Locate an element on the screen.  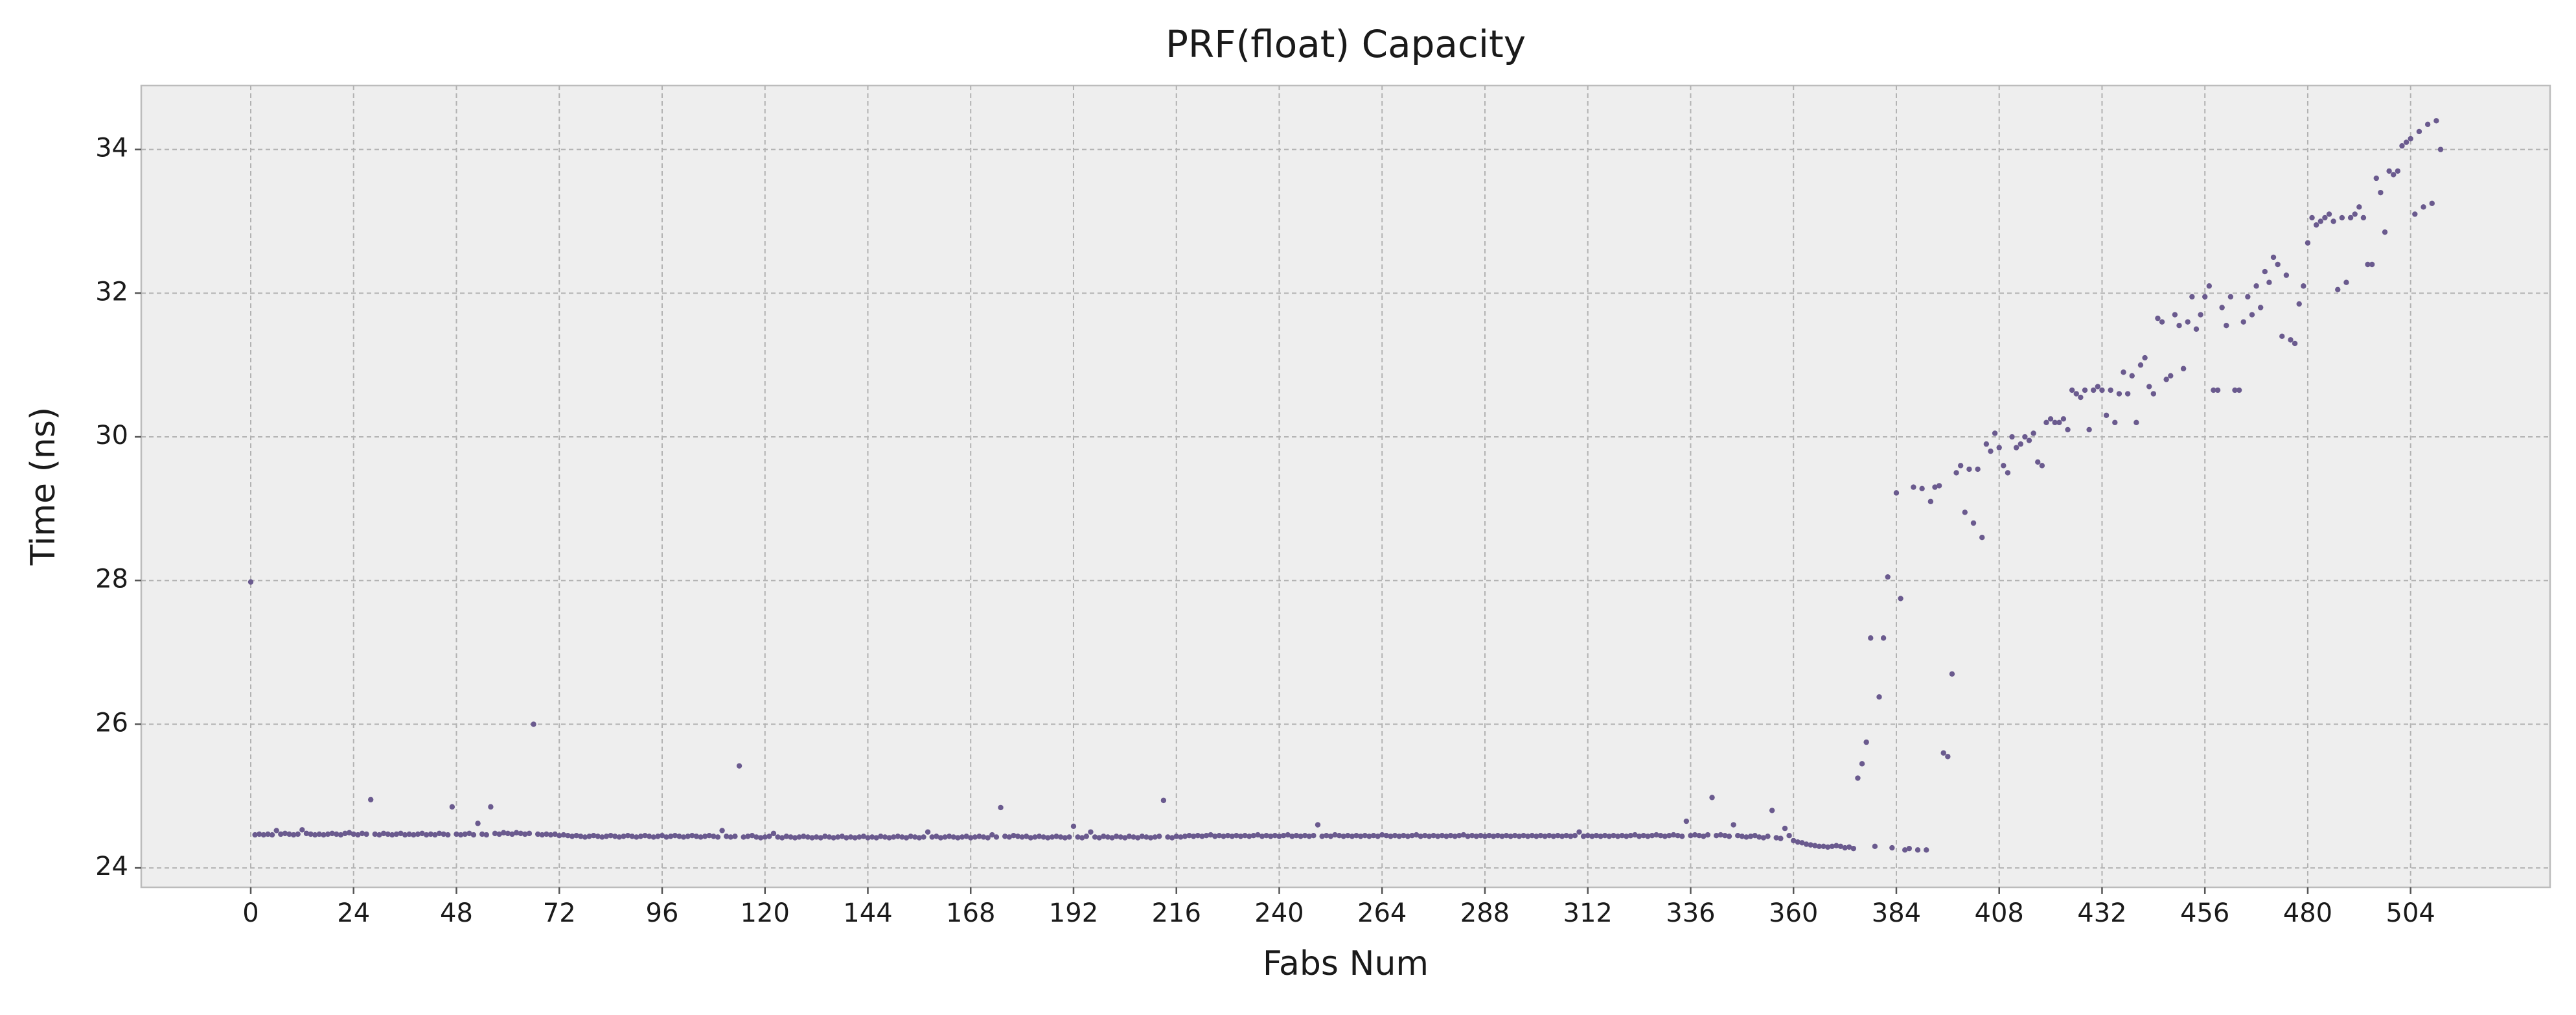
y-tick-label: 26 is located at coordinates (112, 723).